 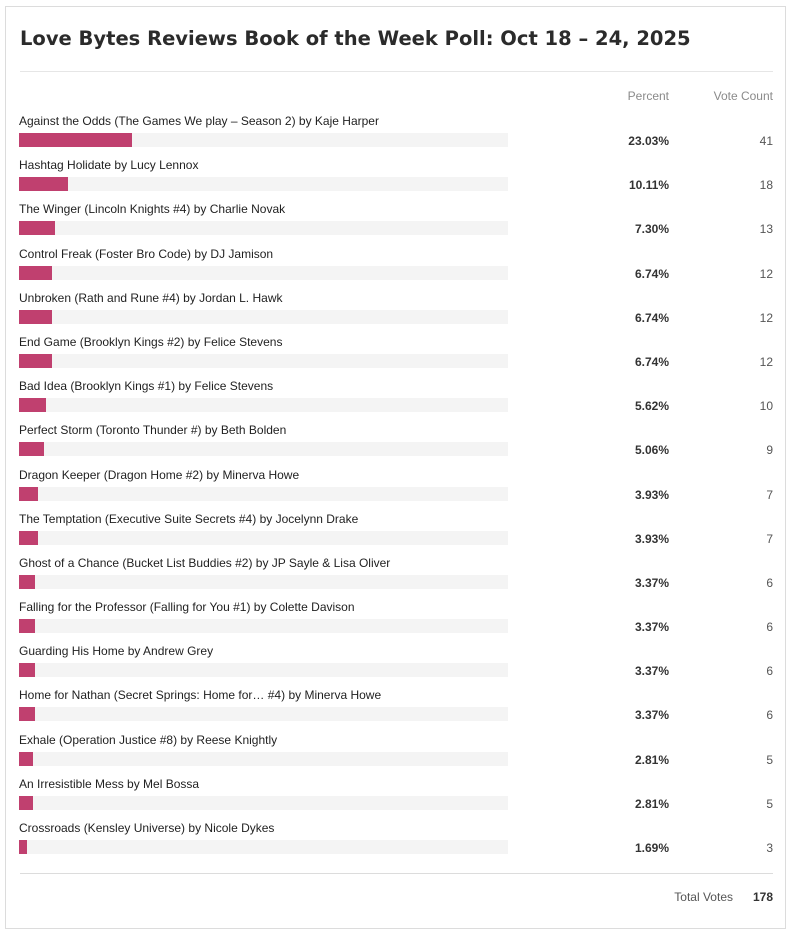 I want to click on poll-option-label: Guarding His Home by Andrew Grey, so click(x=116, y=651).